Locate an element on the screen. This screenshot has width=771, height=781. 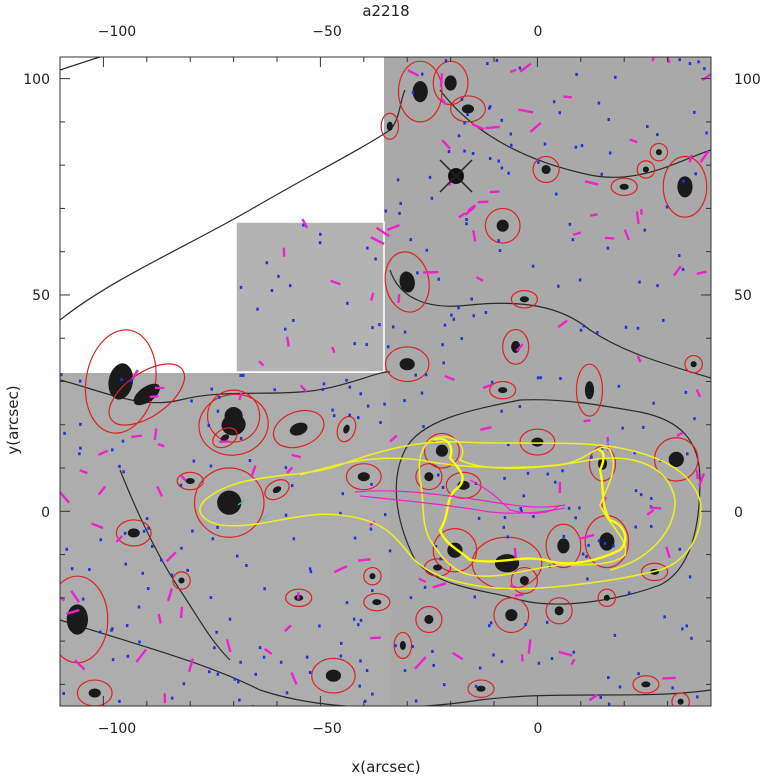
caustic-lines is located at coordinates (425, 480).